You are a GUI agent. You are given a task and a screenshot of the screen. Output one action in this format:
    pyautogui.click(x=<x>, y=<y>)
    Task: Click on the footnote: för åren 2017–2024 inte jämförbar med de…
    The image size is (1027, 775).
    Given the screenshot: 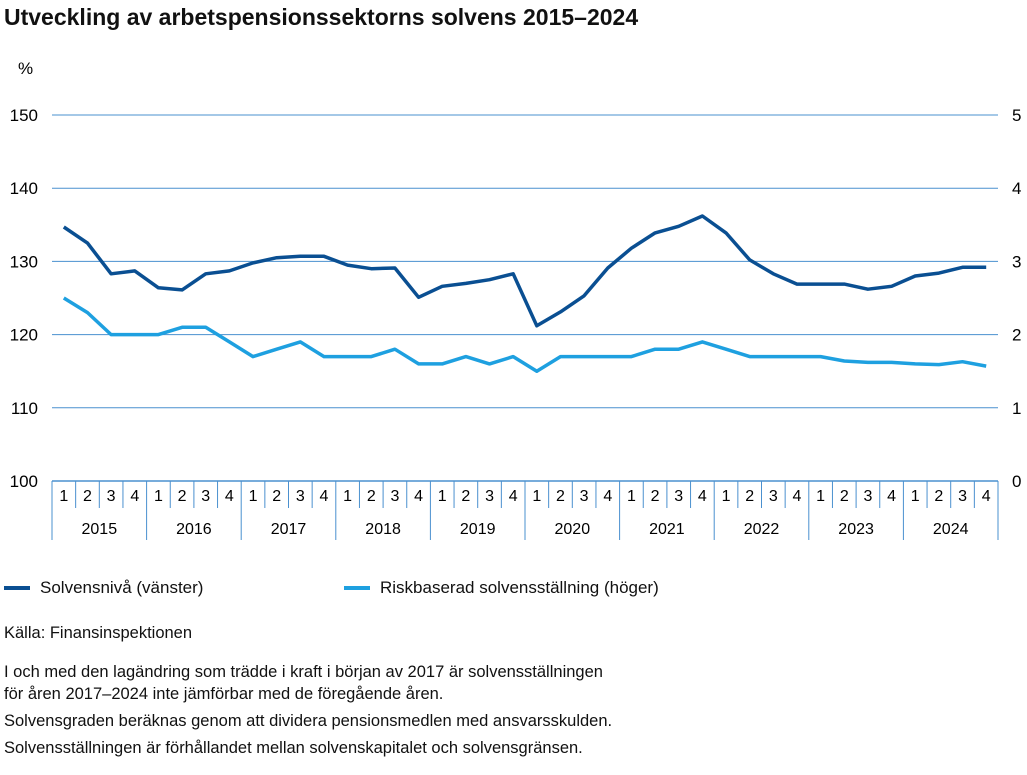 What is the action you would take?
    pyautogui.click(x=224, y=694)
    